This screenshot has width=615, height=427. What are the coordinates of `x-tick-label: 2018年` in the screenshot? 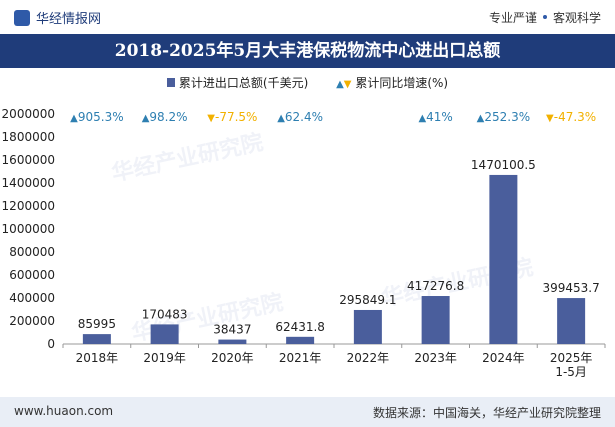 It's located at (97, 358).